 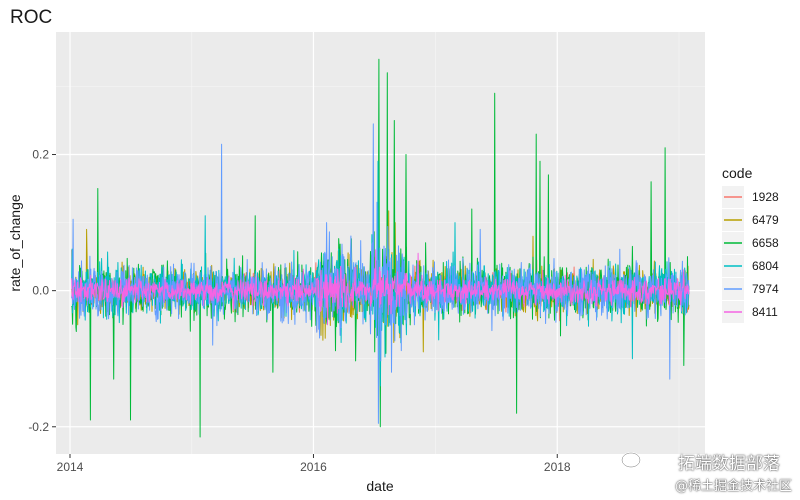 I want to click on x-tick-label: 2018, so click(x=557, y=467).